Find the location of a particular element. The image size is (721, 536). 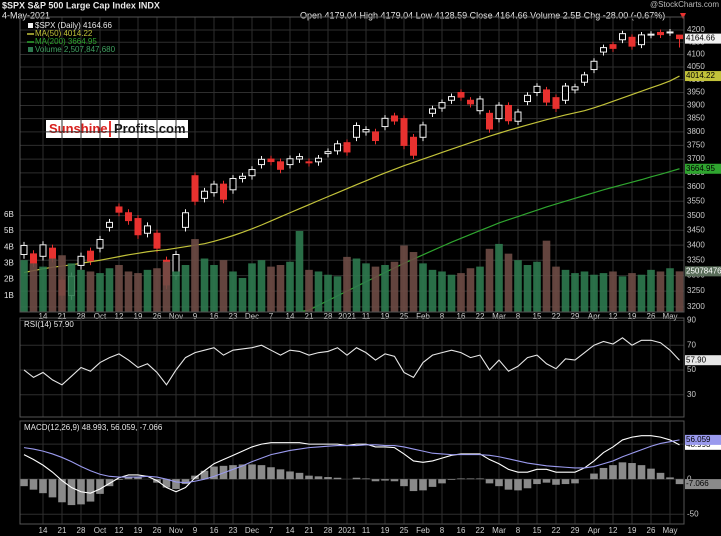

x-tick-label: 26 is located at coordinates (651, 530).